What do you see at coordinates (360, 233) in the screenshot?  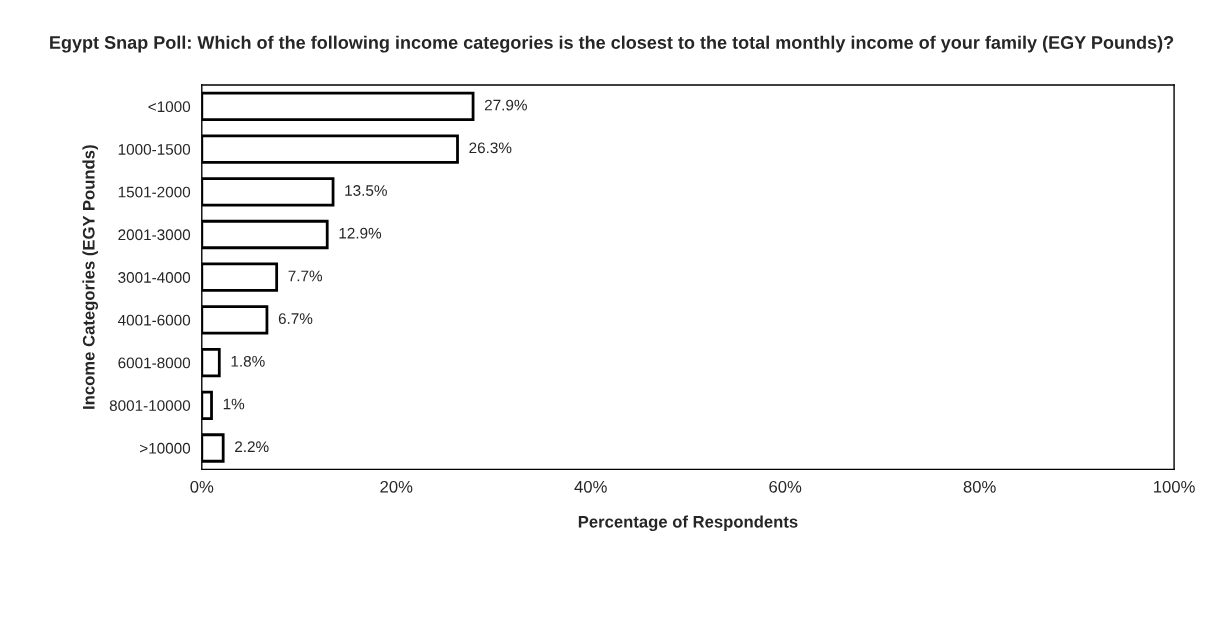 I see `data-label: 12.9%` at bounding box center [360, 233].